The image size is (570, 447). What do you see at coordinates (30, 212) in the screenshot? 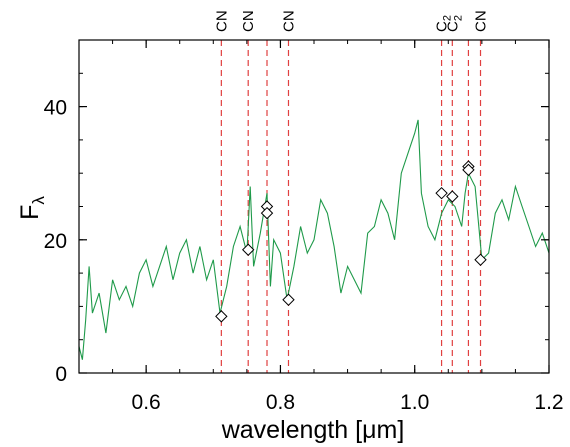
I see `y-axis-label-main: F` at bounding box center [30, 212].